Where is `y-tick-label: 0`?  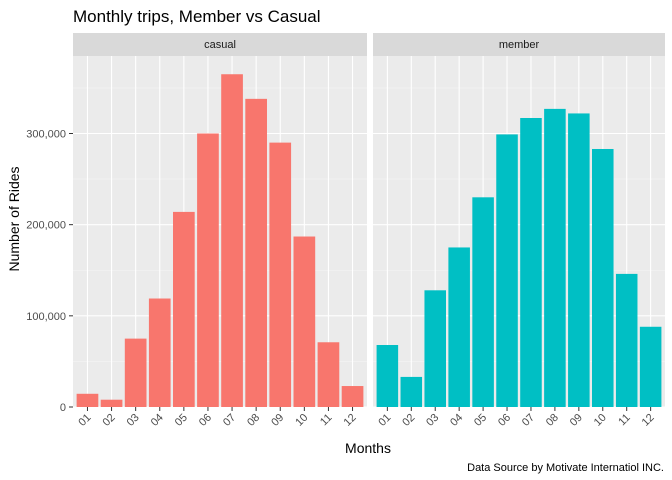
y-tick-label: 0 is located at coordinates (63, 408).